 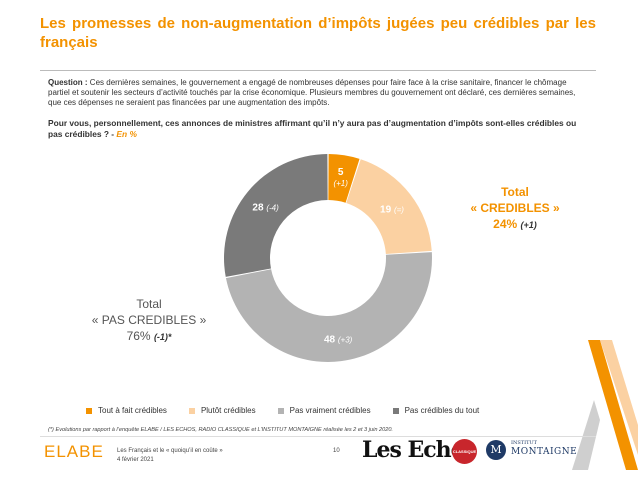 What do you see at coordinates (149, 304) in the screenshot?
I see `total-pas-credibles-line1: Total` at bounding box center [149, 304].